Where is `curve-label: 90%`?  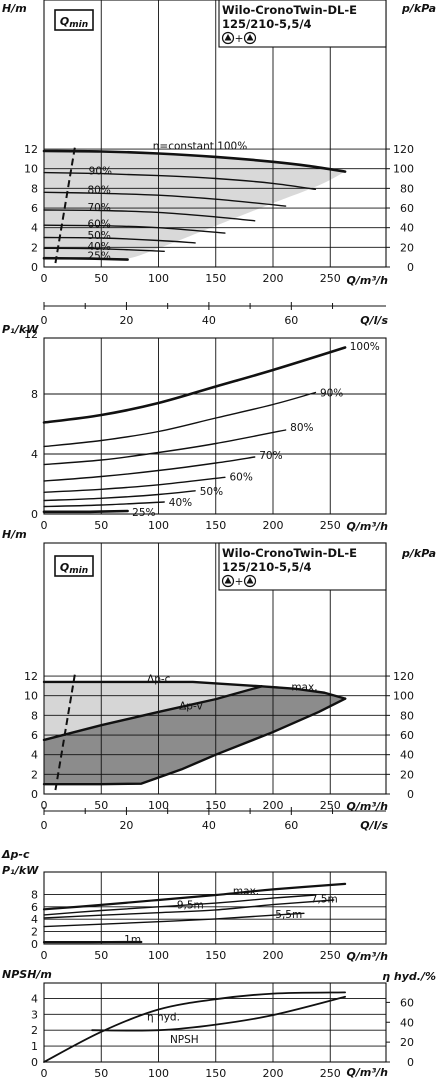
curve-label: 90% is located at coordinates (100, 172).